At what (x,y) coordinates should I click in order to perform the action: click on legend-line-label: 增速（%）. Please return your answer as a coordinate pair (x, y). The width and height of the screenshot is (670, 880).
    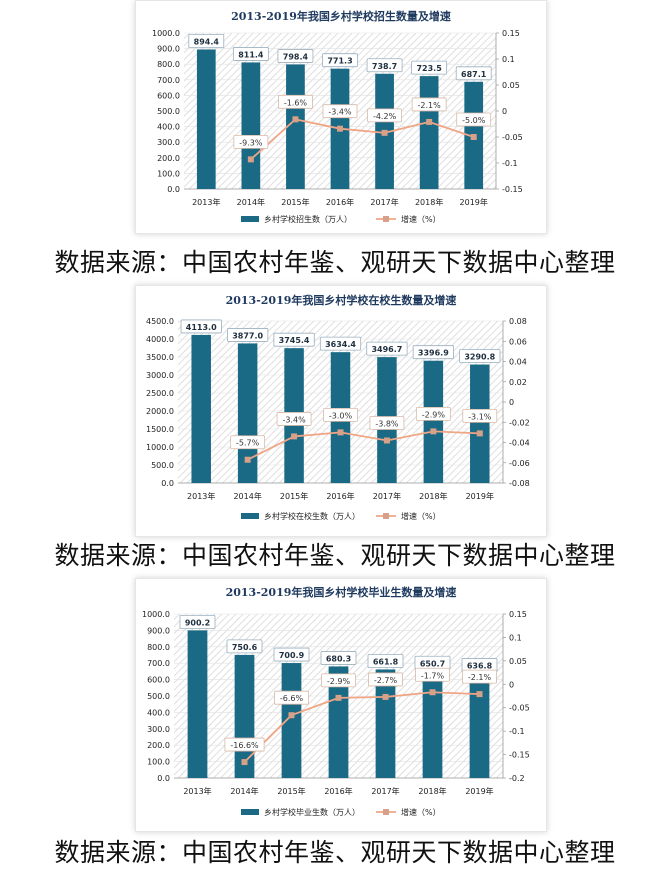
    Looking at the image, I should click on (421, 516).